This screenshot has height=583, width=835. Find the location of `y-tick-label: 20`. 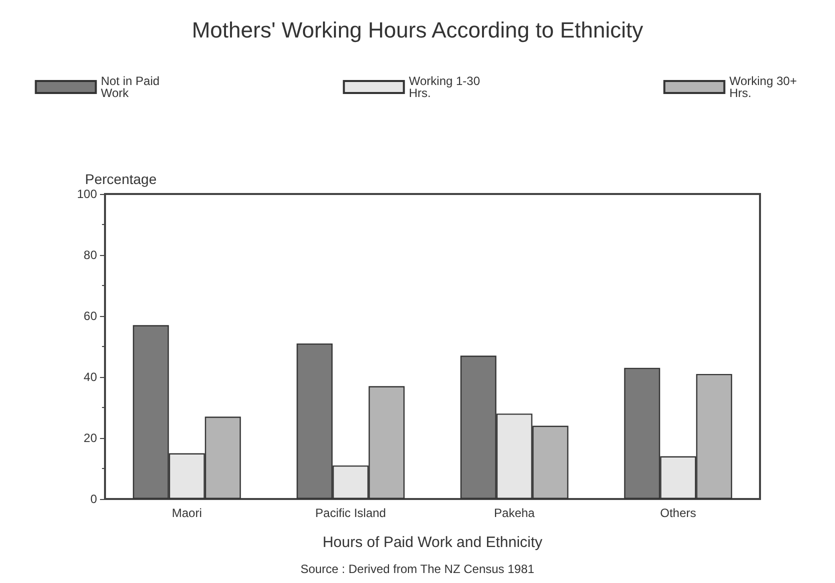

y-tick-label: 20 is located at coordinates (91, 438).